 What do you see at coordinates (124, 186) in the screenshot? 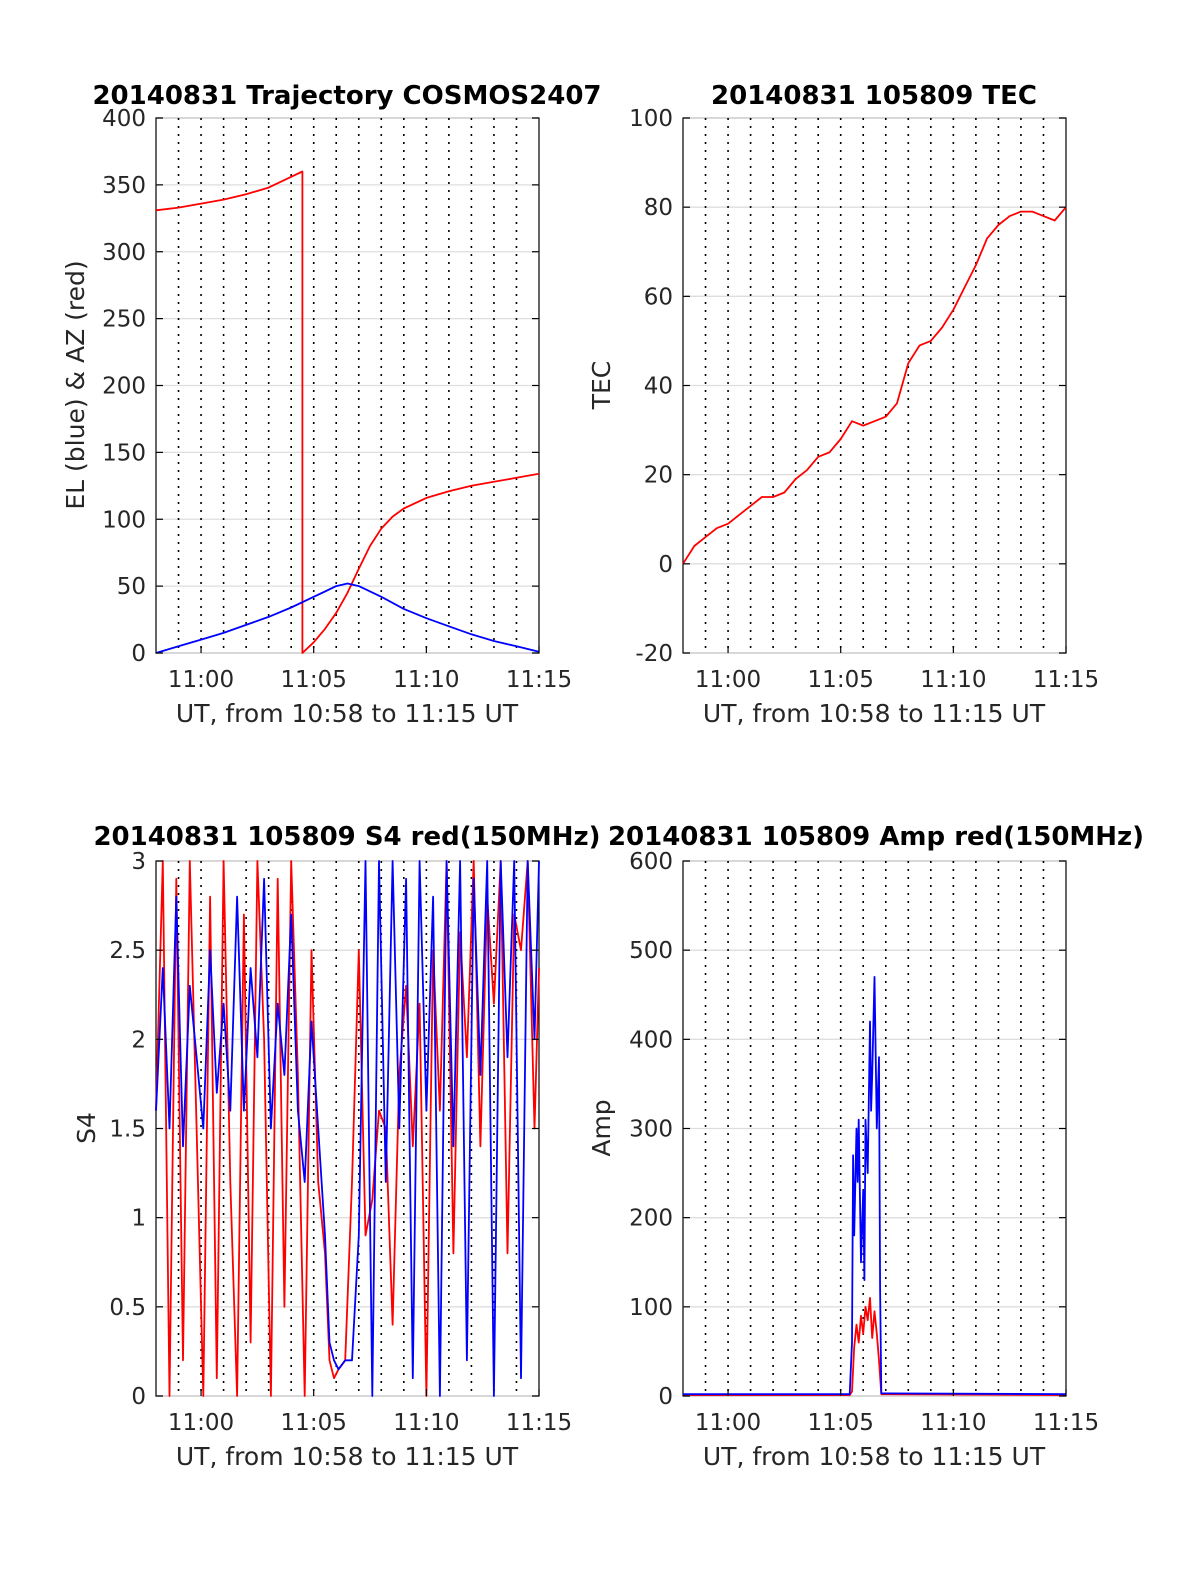
I see `trajectory-y-tick-label: 350` at bounding box center [124, 186].